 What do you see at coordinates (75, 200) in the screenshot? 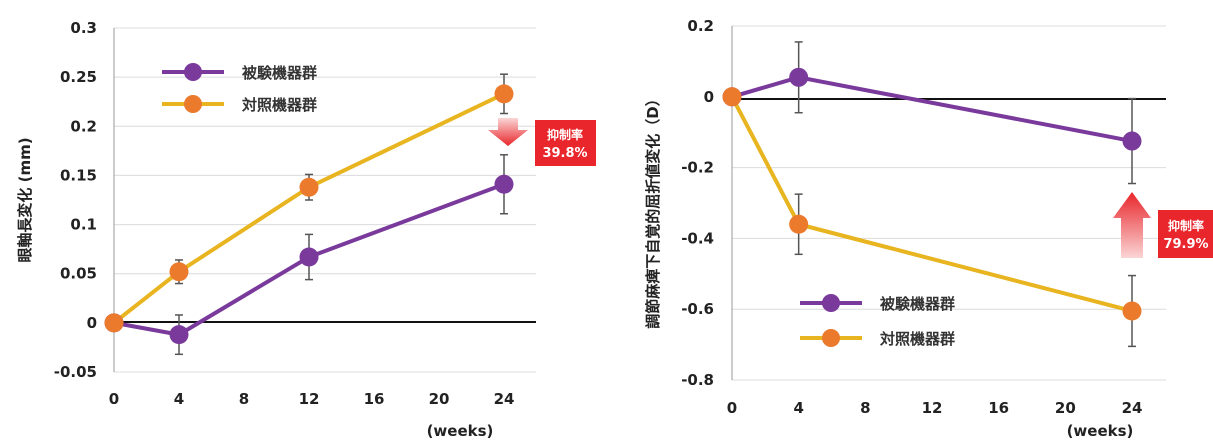
I see `left-y-tick-labels: 0.3 0.25 0.2 0.15 0.1 0.05 0 -0.05` at bounding box center [75, 200].